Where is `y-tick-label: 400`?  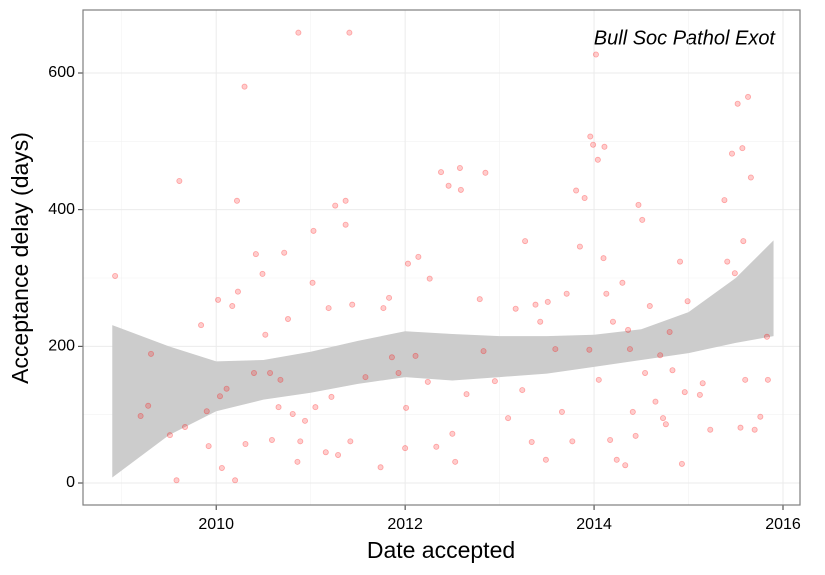
y-tick-label: 400 is located at coordinates (61, 209).